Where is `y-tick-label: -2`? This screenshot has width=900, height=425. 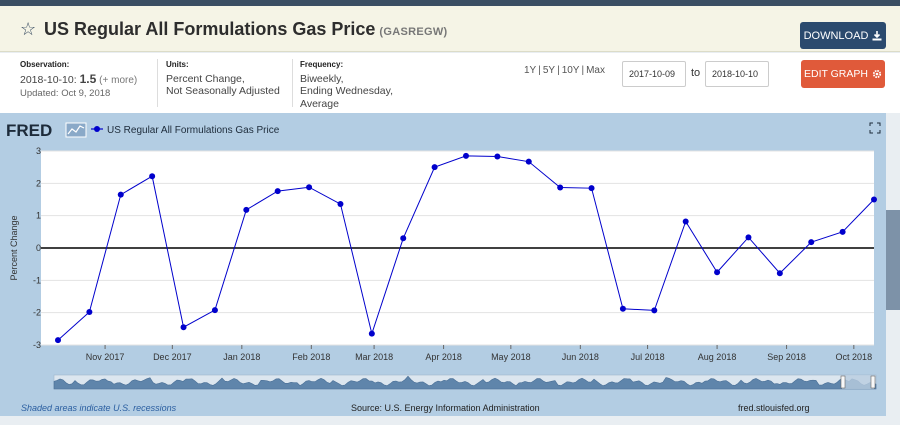 y-tick-label: -2 is located at coordinates (37, 313).